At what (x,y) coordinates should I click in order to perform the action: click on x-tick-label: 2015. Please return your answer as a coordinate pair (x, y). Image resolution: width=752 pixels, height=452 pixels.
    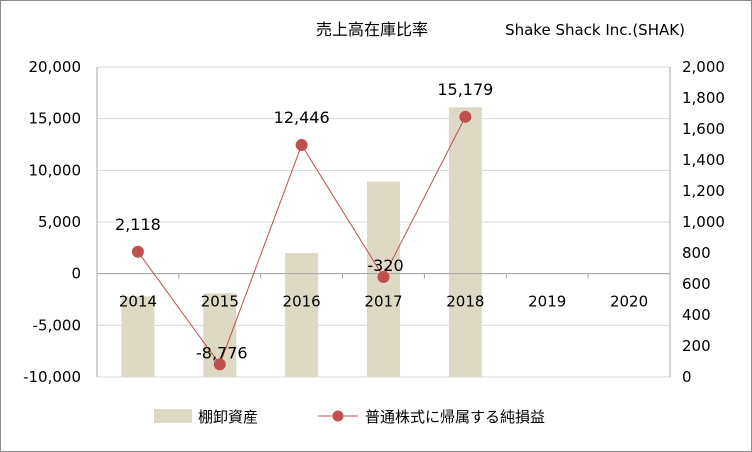
    Looking at the image, I should click on (220, 302).